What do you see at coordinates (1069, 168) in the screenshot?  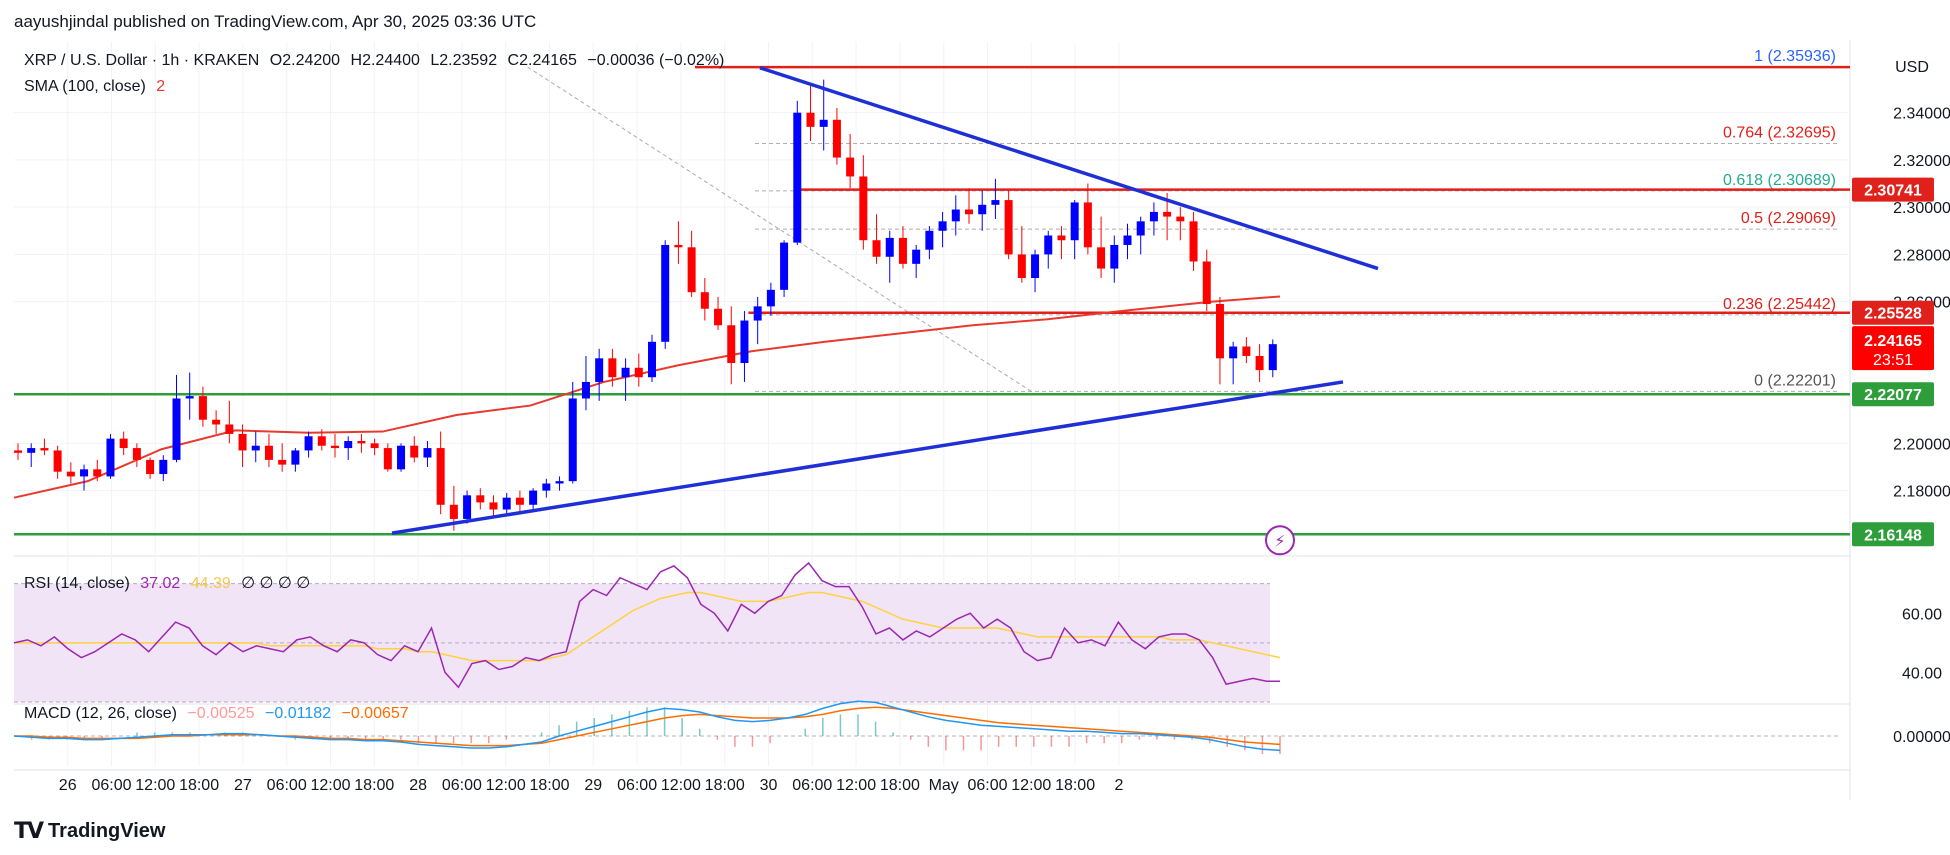 I see `trend-line-descending` at bounding box center [1069, 168].